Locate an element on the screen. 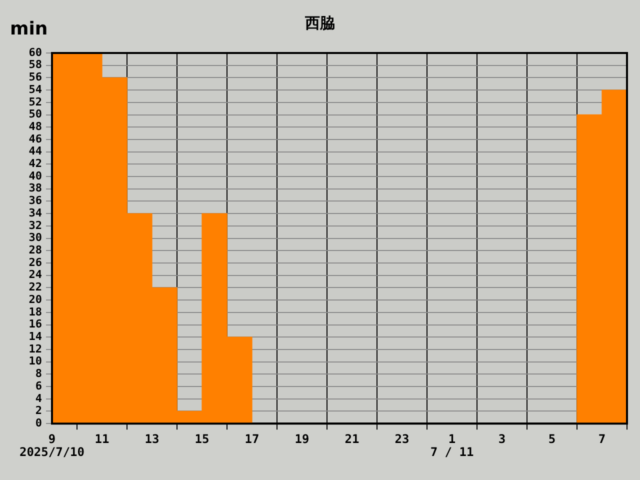 This screenshot has width=640, height=480. y-tick-label: 46 is located at coordinates (35, 139).